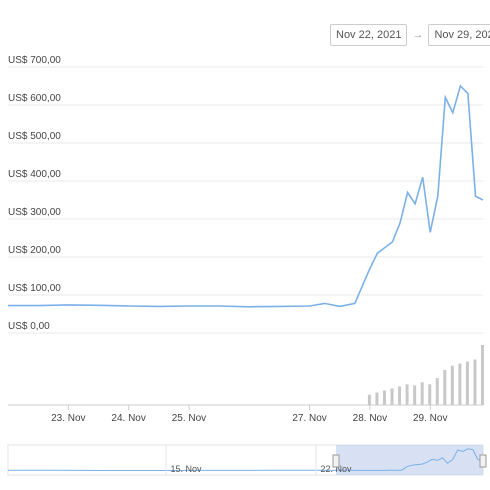 This screenshot has width=490, height=490. What do you see at coordinates (410, 35) in the screenshot?
I see `date-range: Nov 22, 2021 → Nov 29, 2021` at bounding box center [410, 35].